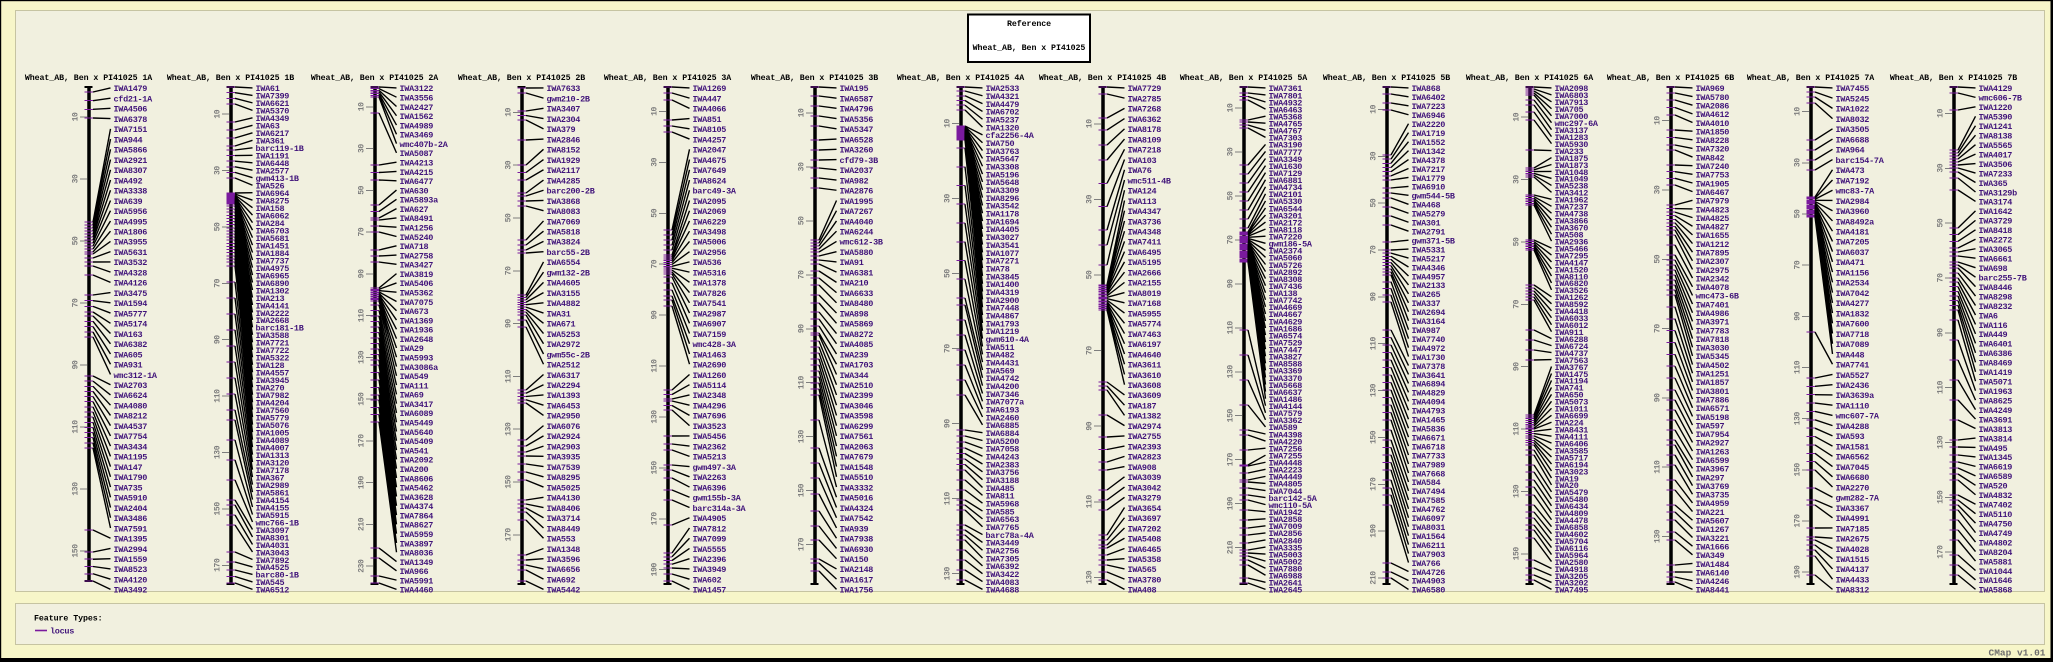  I want to click on svg-text: gwm210-2B, so click(568, 99).